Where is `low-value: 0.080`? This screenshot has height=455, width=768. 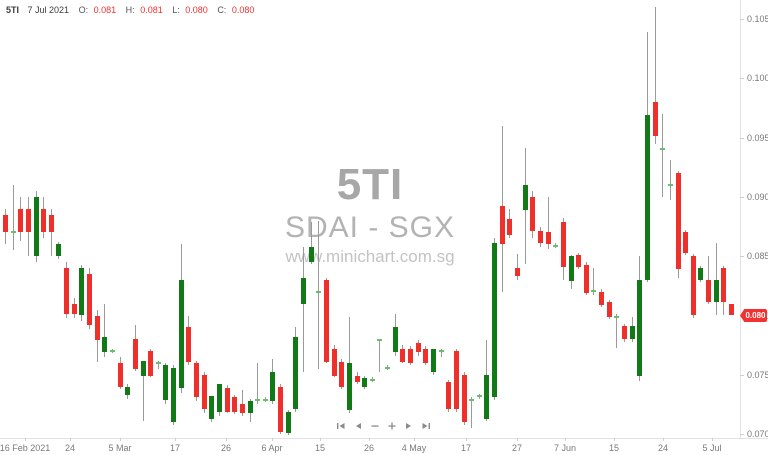
low-value: 0.080 is located at coordinates (196, 10).